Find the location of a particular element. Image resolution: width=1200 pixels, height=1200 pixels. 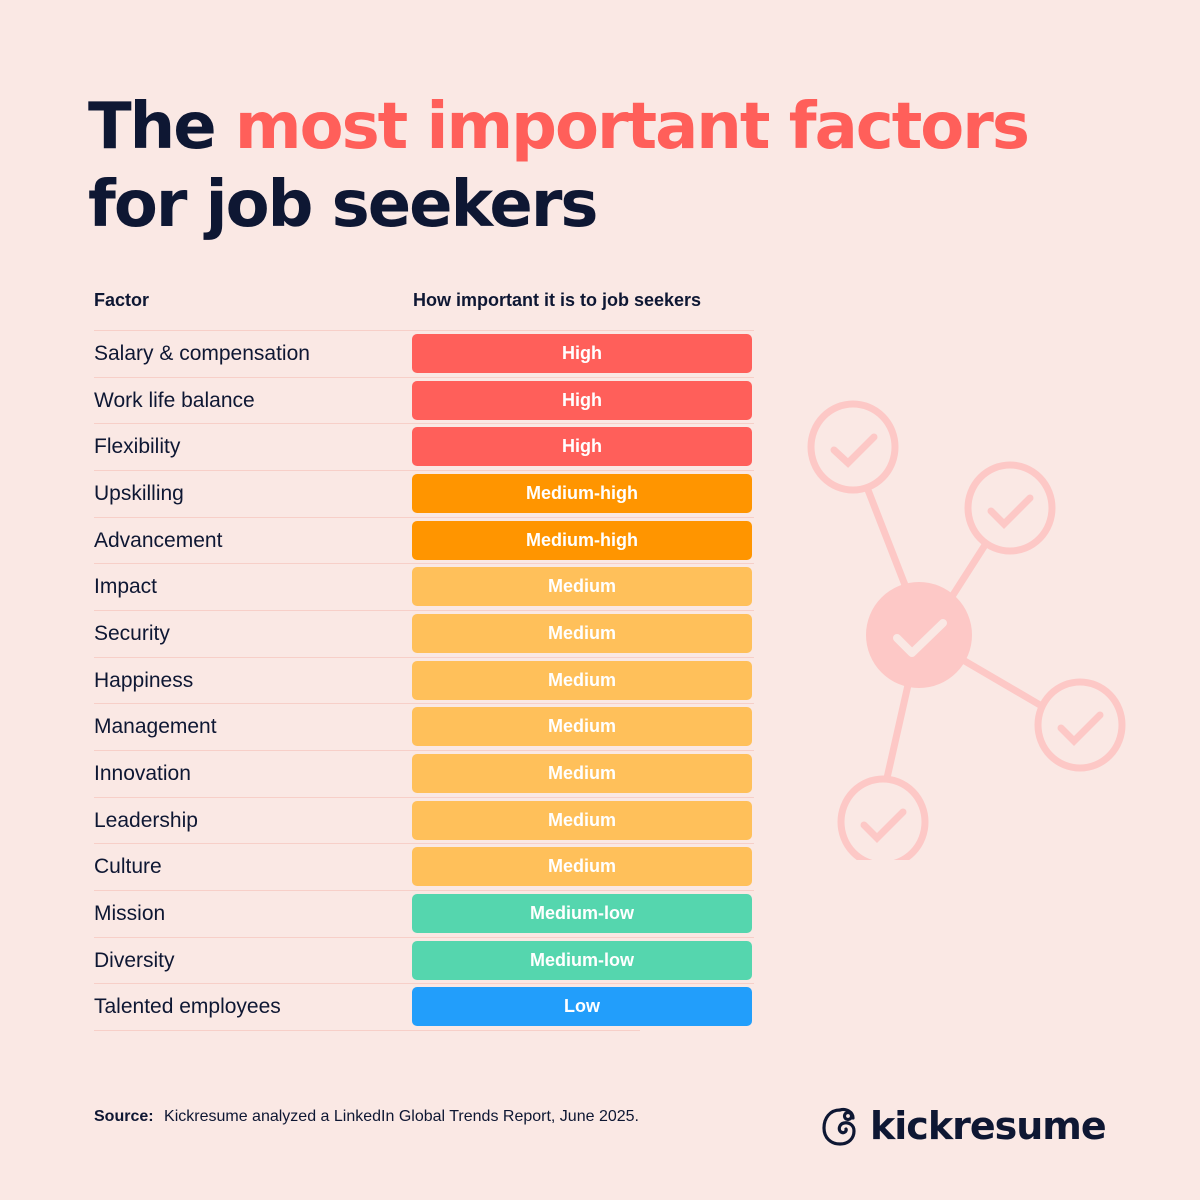

table-row: Leadership Medium is located at coordinates (424, 820).